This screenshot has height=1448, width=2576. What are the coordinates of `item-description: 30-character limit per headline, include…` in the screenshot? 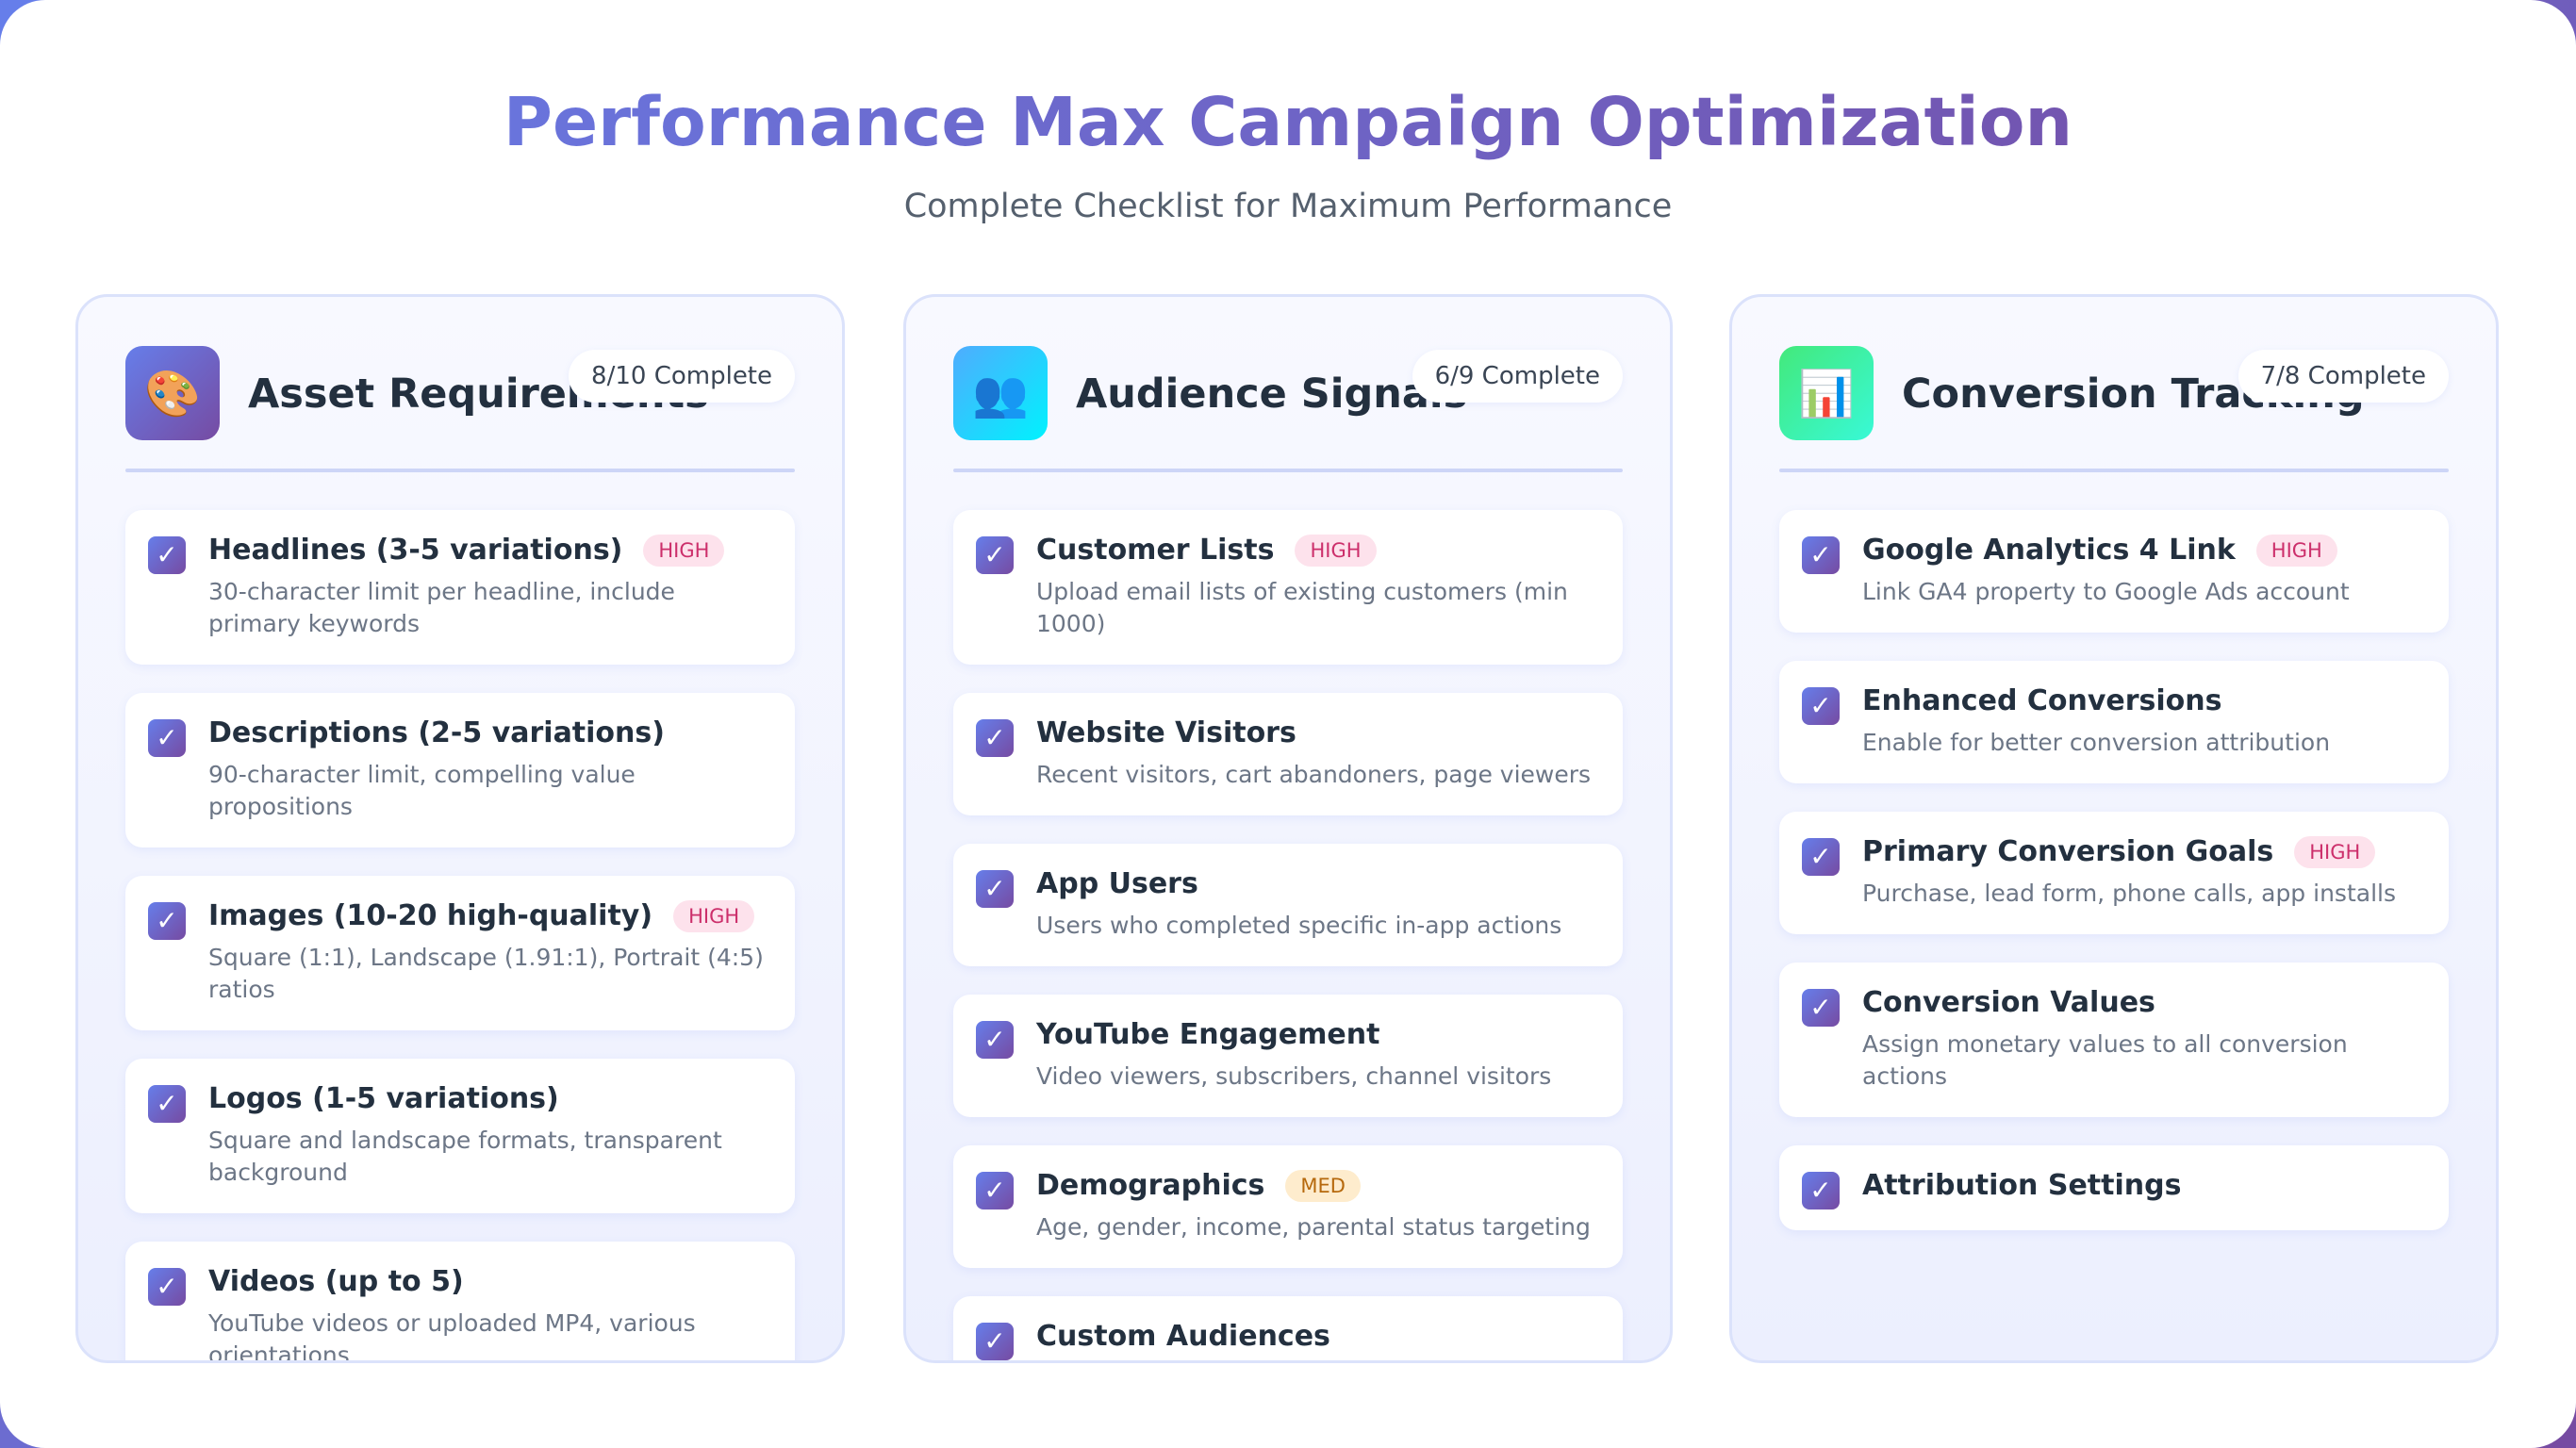 It's located at (441, 607).